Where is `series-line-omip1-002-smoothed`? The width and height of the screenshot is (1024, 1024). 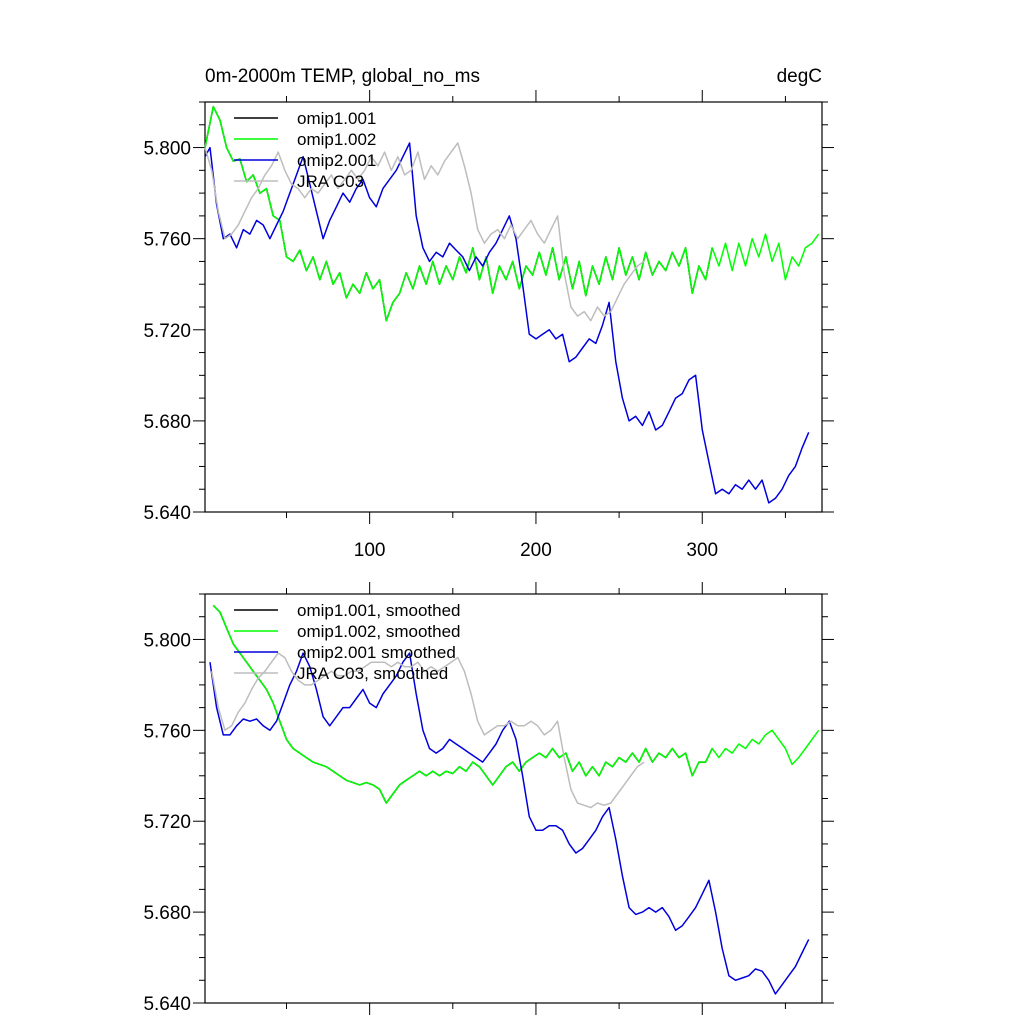 series-line-omip1-002-smoothed is located at coordinates (516, 704).